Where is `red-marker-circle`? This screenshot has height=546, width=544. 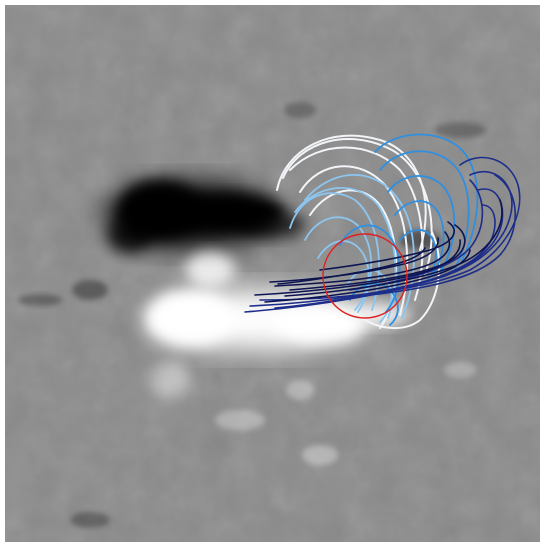 red-marker-circle is located at coordinates (365, 276).